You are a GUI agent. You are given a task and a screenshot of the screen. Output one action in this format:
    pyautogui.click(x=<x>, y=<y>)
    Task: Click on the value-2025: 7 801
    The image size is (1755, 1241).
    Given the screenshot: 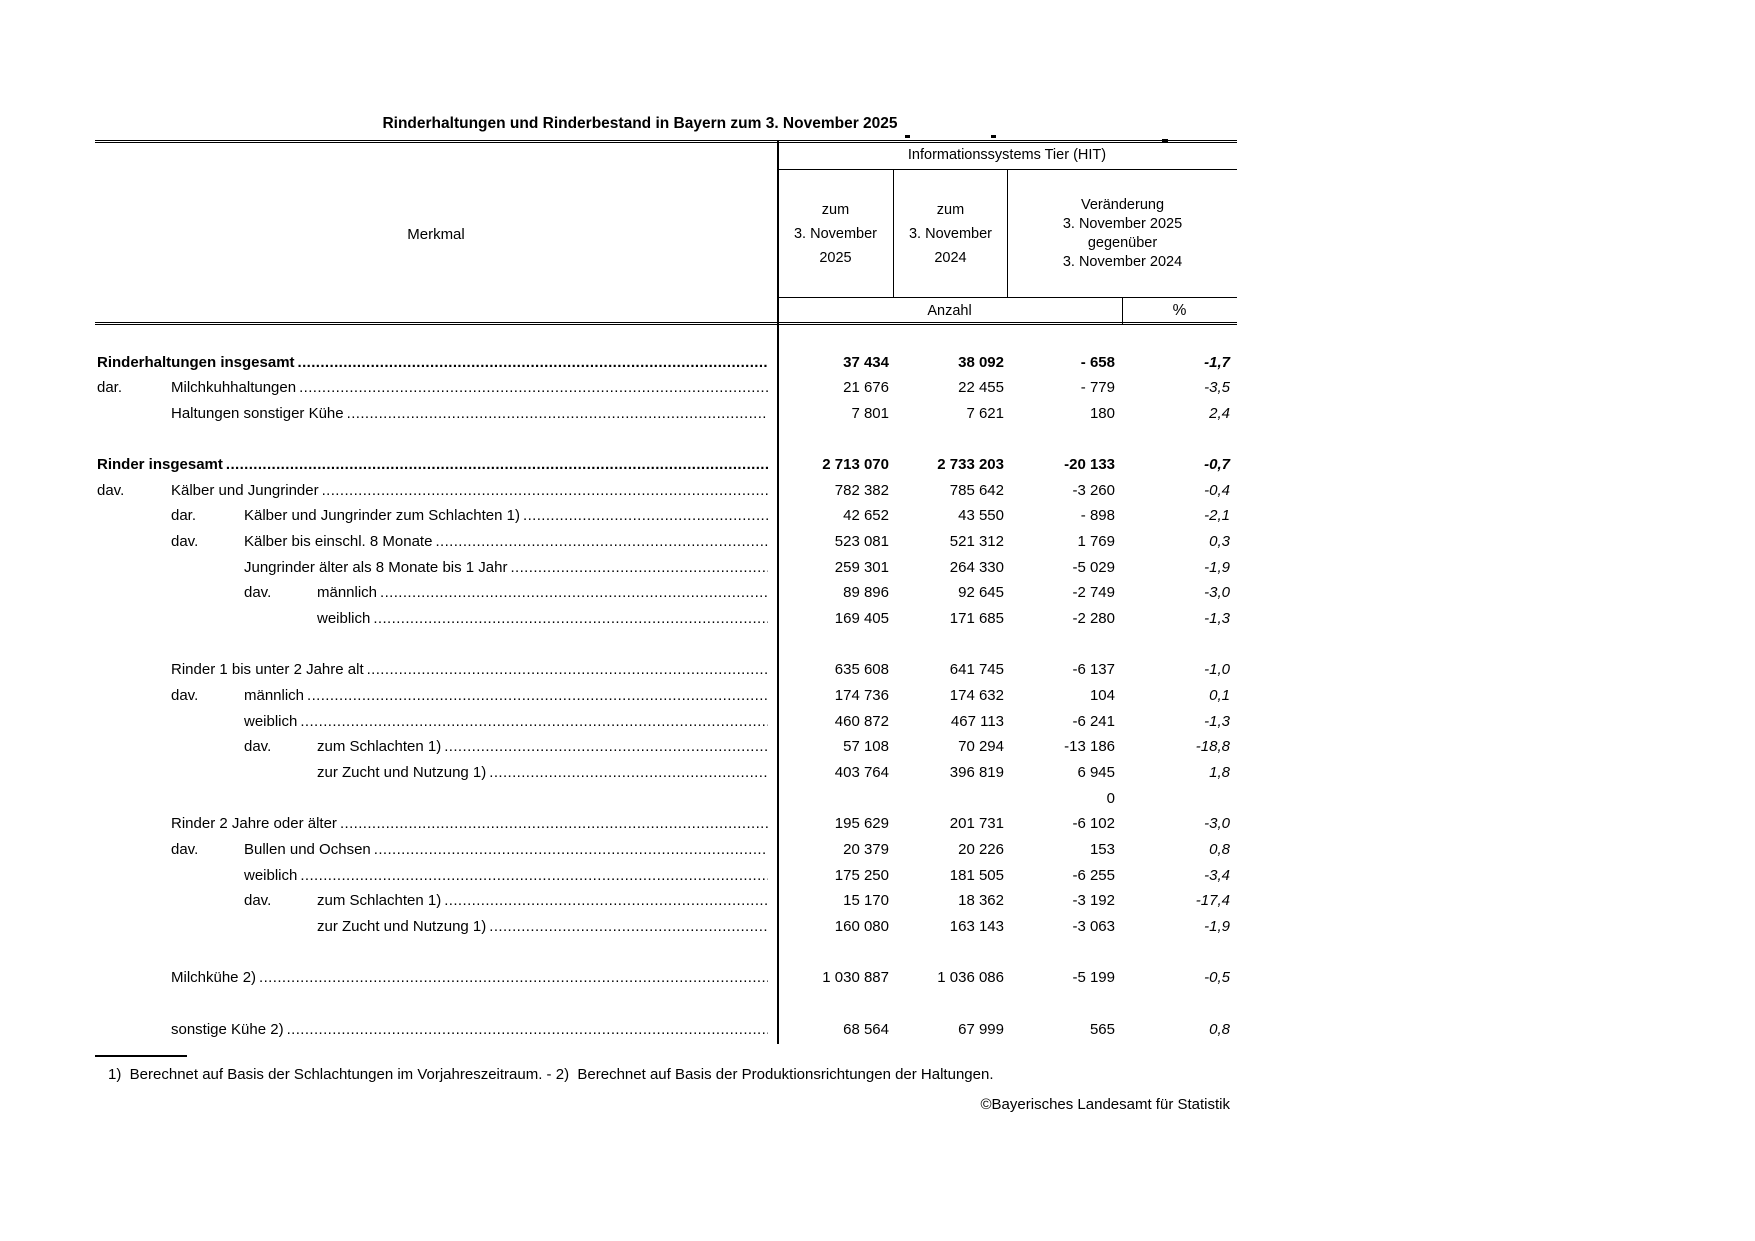 What is the action you would take?
    pyautogui.click(x=870, y=413)
    